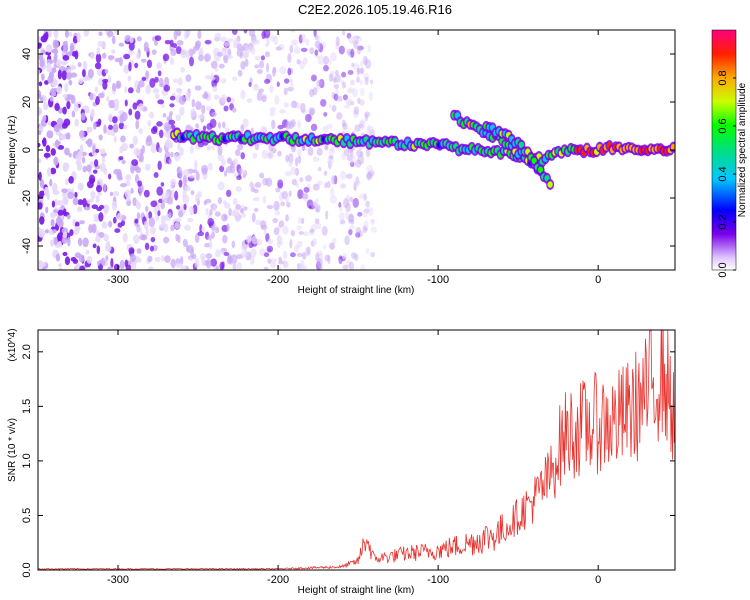  What do you see at coordinates (550, 184) in the screenshot?
I see `branch-track-mark` at bounding box center [550, 184].